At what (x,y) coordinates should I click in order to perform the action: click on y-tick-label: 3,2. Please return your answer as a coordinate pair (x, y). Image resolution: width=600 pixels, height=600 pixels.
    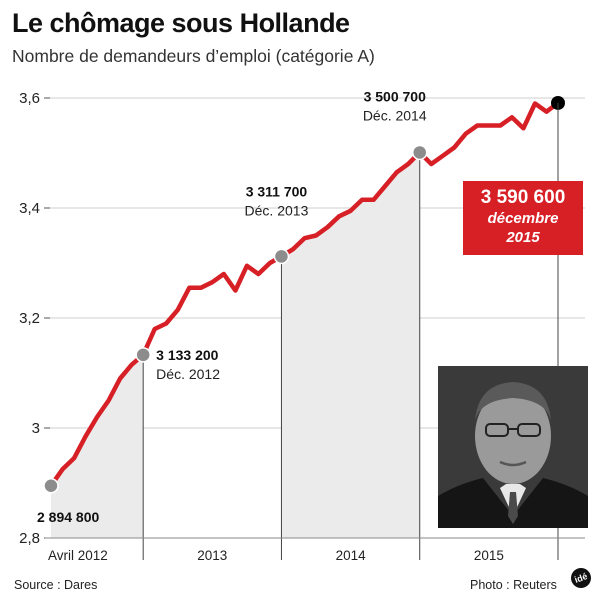
    Looking at the image, I should click on (29, 318).